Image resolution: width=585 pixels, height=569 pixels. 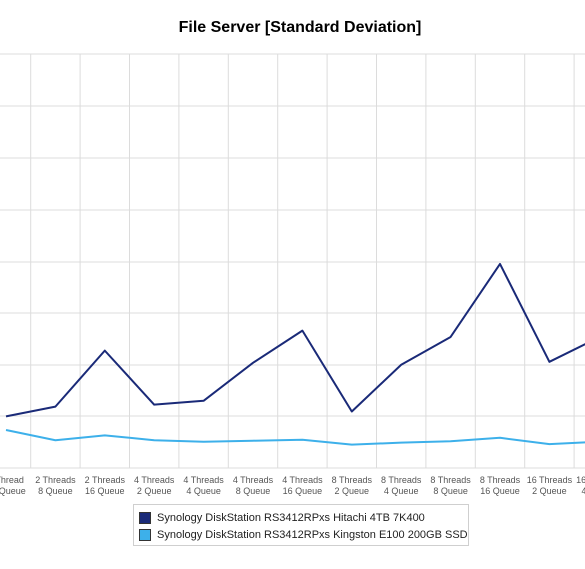 I want to click on x-tick-label: 8 Threads 16 Queue, so click(x=500, y=485).